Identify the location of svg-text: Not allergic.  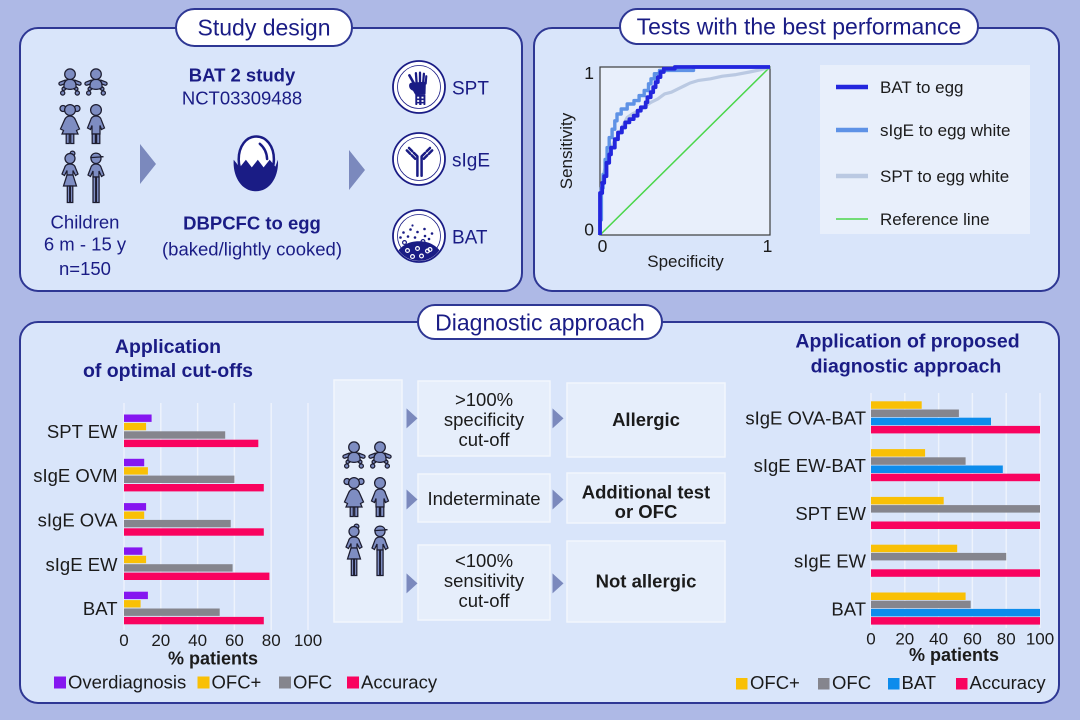
(646, 581).